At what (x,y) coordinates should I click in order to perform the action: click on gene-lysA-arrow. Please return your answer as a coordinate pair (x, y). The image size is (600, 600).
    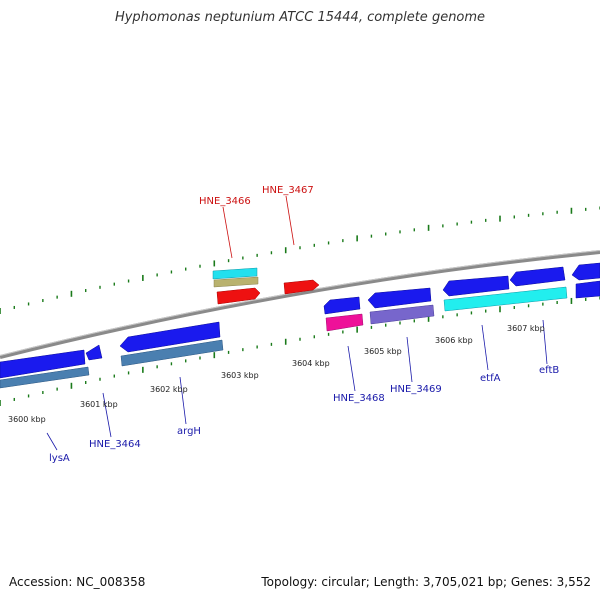
    Looking at the image, I should click on (43, 364).